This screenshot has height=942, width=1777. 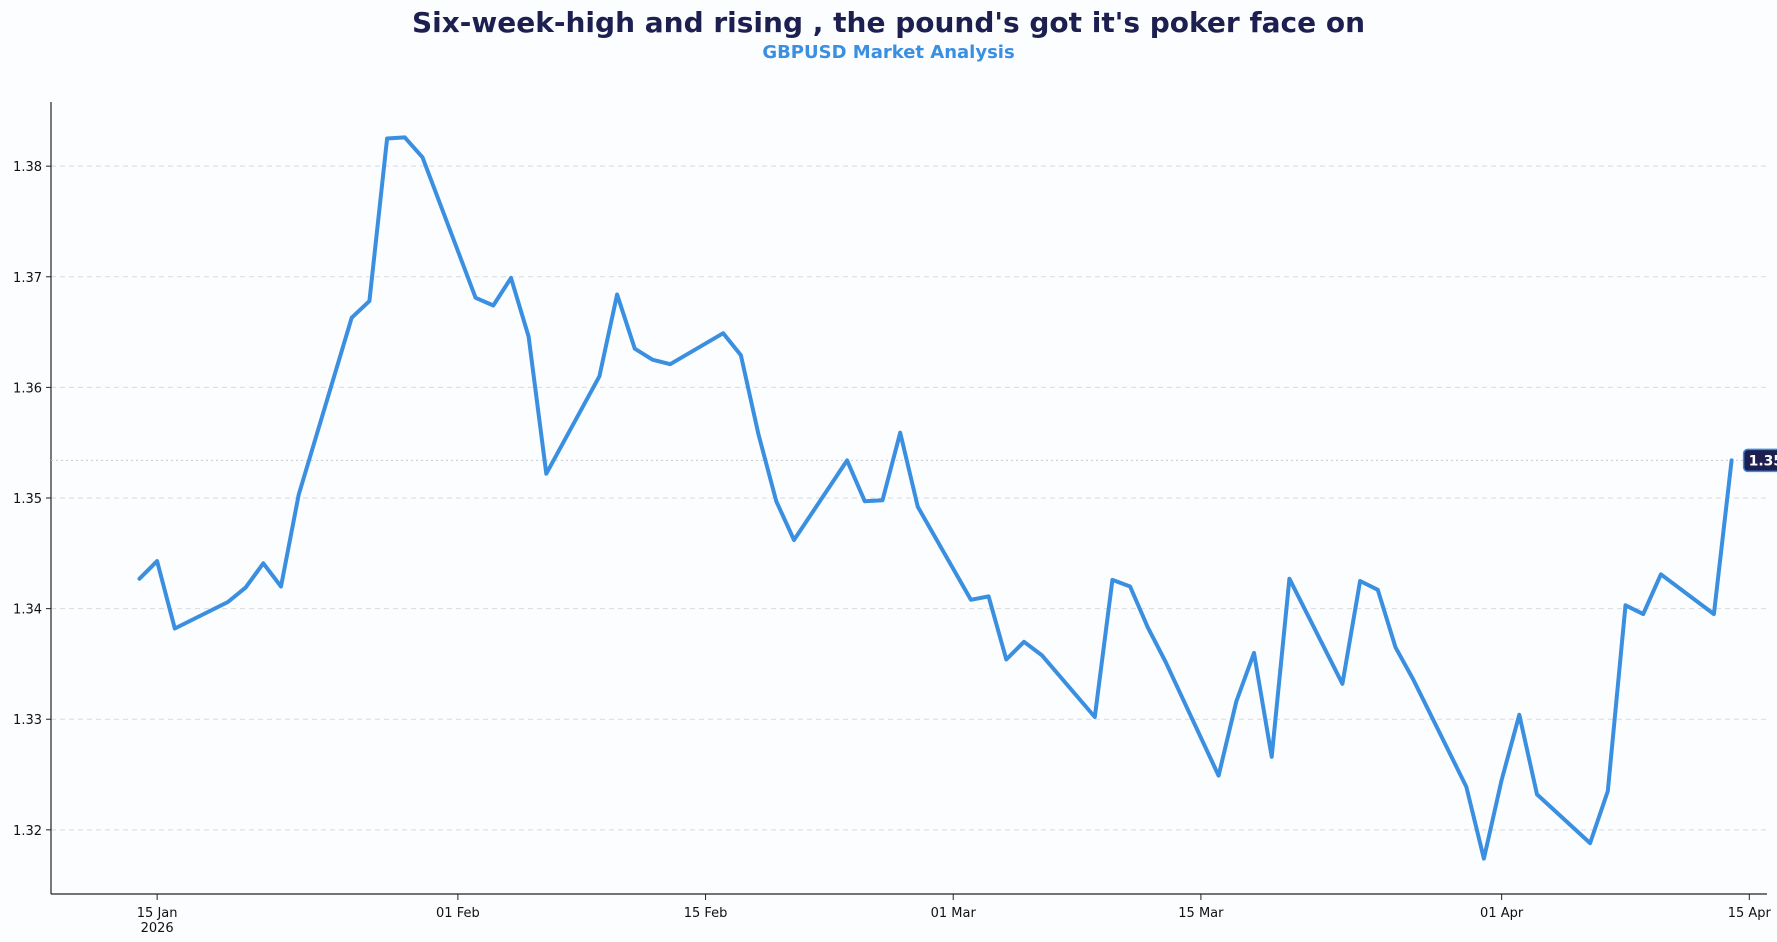 What do you see at coordinates (1201, 913) in the screenshot?
I see `x-tick-label: 15 Mar` at bounding box center [1201, 913].